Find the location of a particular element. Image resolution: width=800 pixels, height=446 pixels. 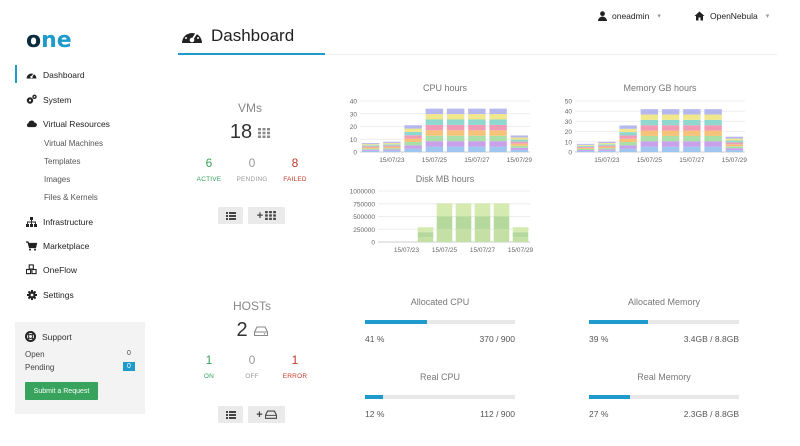

sidebar-subitem-templates: Templates is located at coordinates (62, 161).